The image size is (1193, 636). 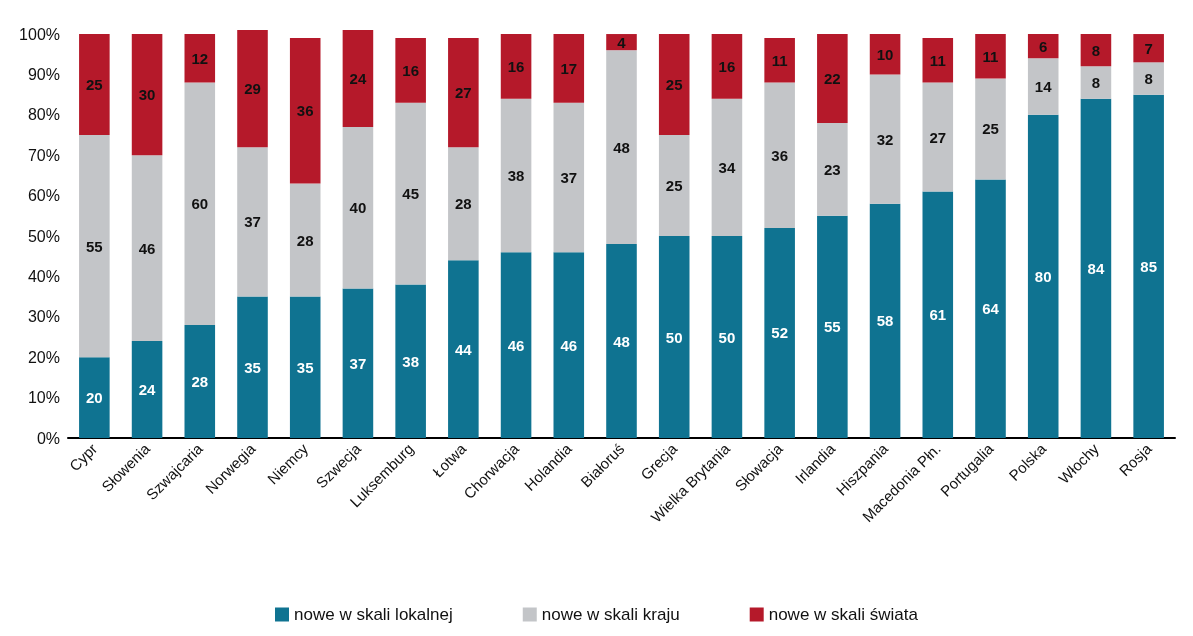 I want to click on data-label: 17, so click(x=569, y=68).